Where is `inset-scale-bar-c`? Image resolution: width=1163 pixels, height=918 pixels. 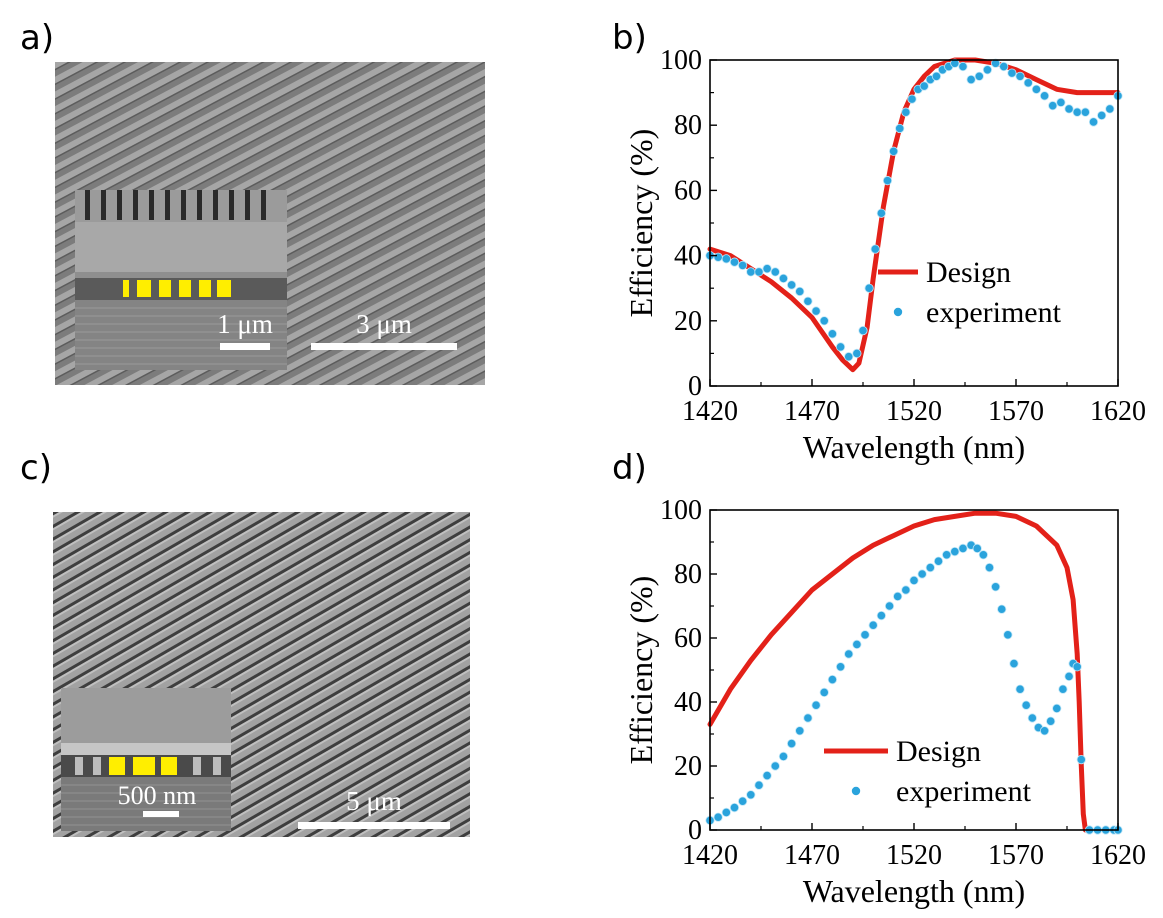
inset-scale-bar-c is located at coordinates (161, 814).